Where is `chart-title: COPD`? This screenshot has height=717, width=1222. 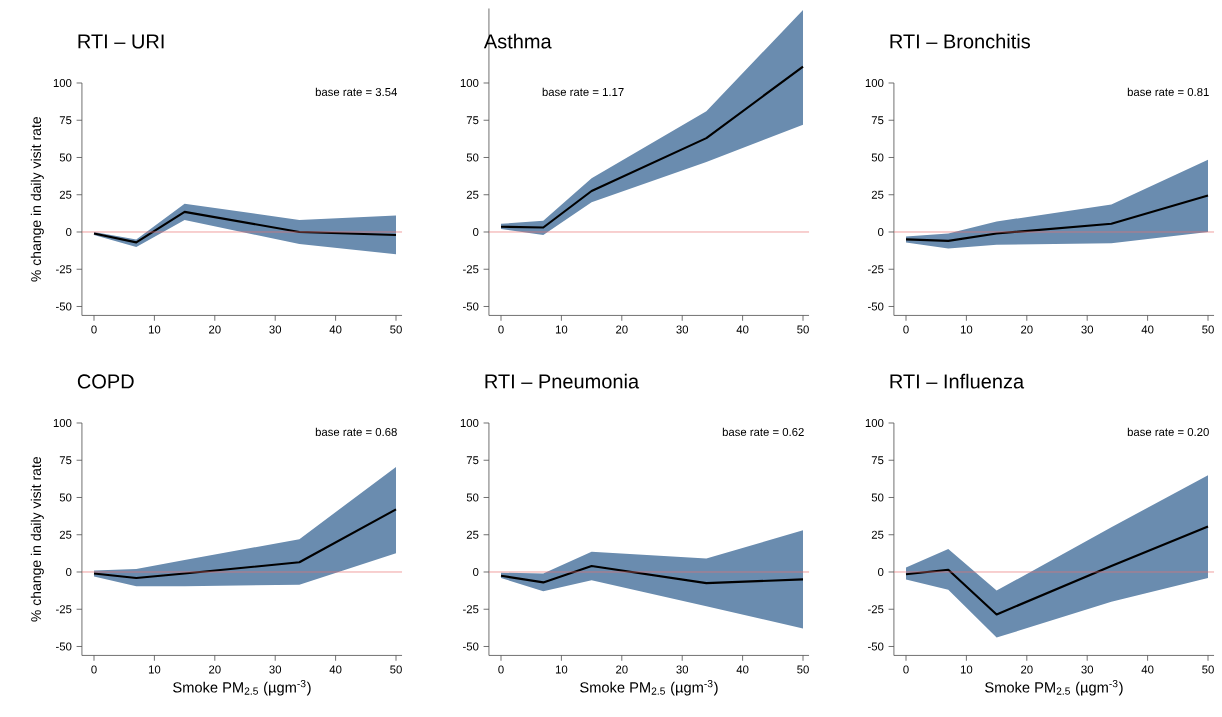
chart-title: COPD is located at coordinates (105, 381).